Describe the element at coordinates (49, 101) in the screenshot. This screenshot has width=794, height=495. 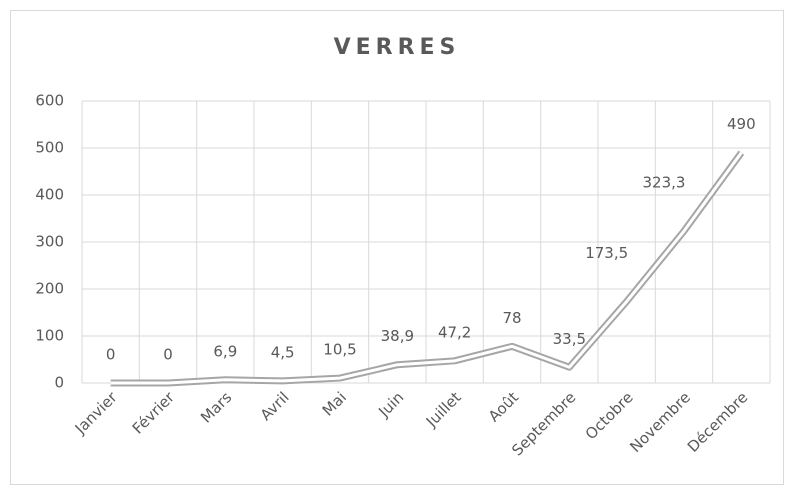
I see `y-tick-label: 600` at that location.